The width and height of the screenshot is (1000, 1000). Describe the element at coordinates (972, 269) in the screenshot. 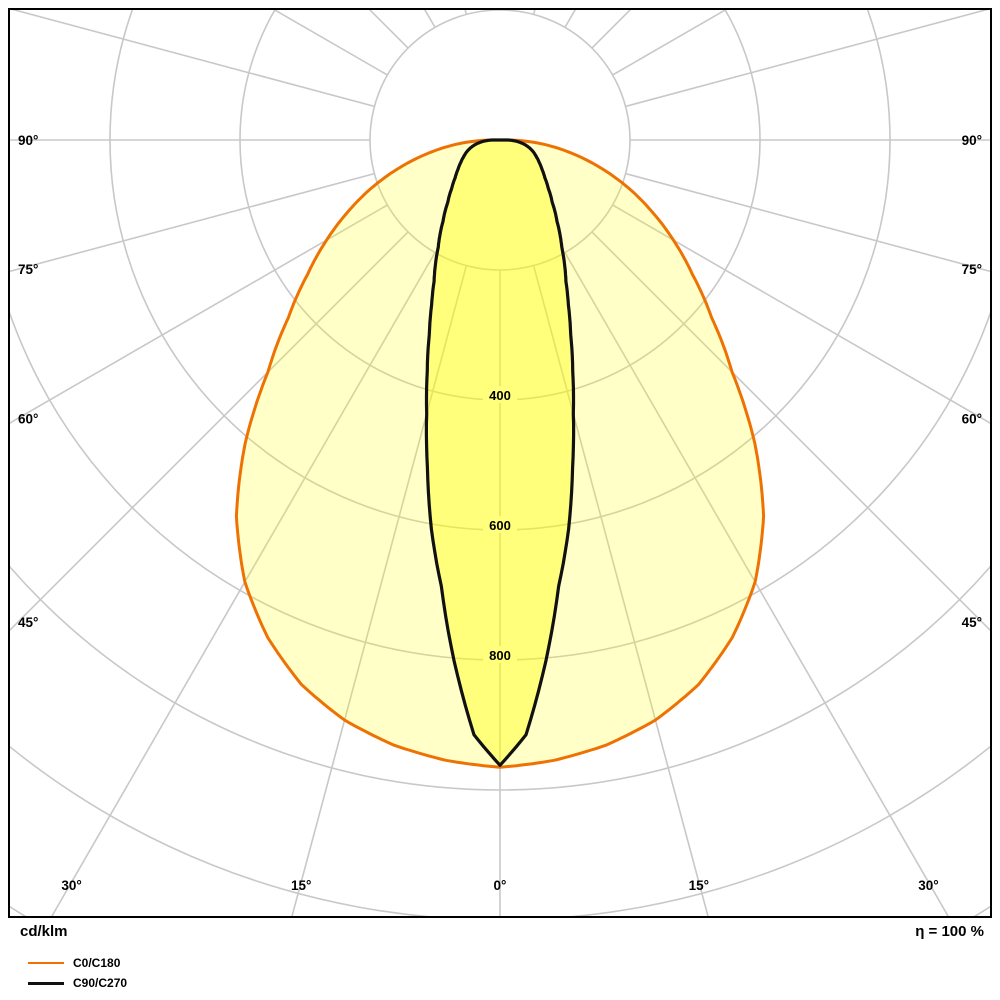

I see `angle-label-right: 75°` at that location.